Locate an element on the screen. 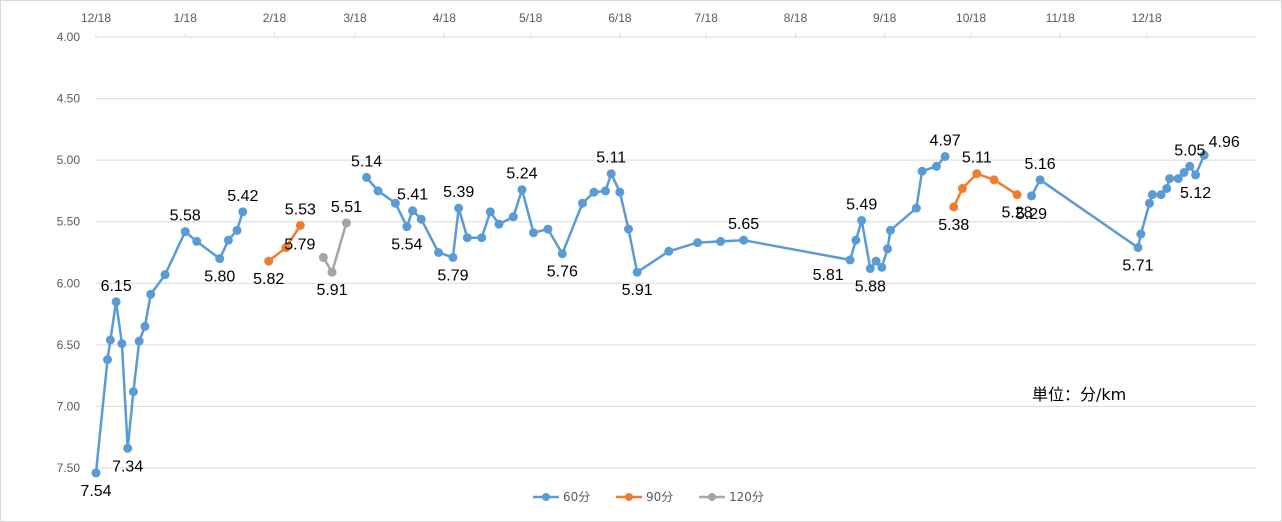 This screenshot has height=522, width=1282. x-tick-label: 8/18 is located at coordinates (796, 18).